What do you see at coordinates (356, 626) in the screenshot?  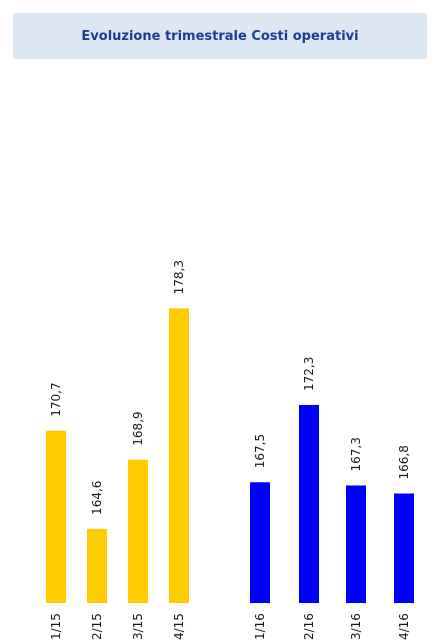 I see `category-label: 3/16` at bounding box center [356, 626].